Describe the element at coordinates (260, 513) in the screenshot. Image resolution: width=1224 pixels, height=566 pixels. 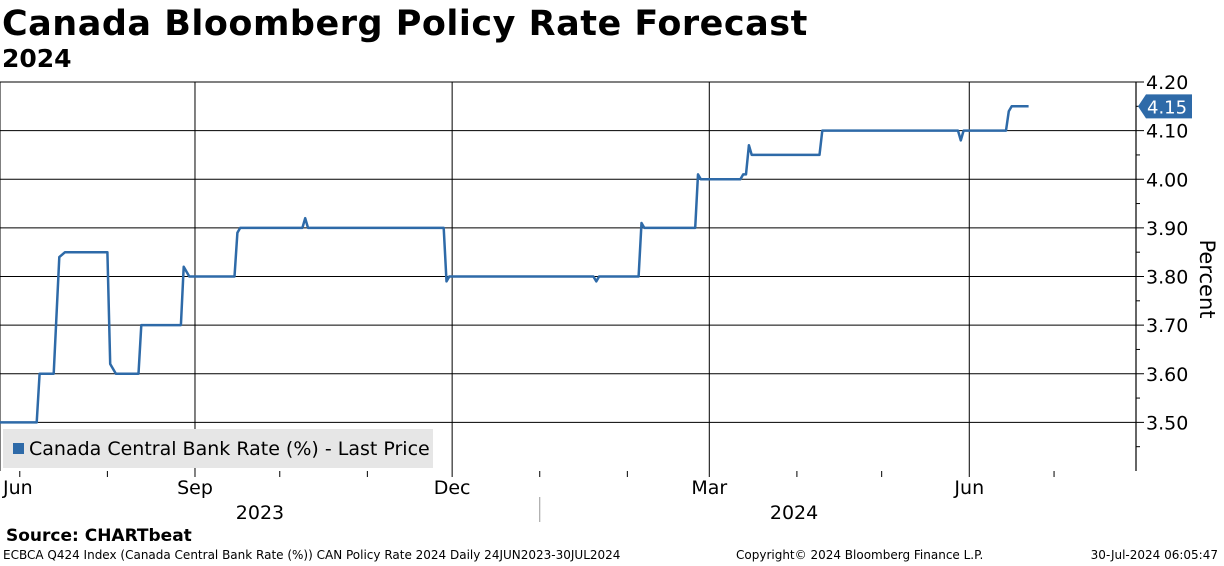
I see `year-label: 2023` at that location.